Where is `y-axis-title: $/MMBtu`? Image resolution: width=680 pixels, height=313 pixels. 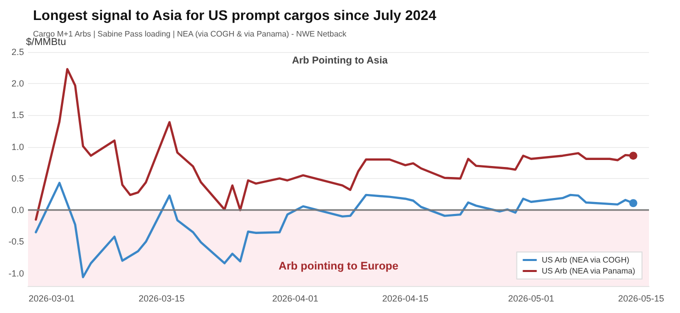
y-axis-title: $/MMBtu is located at coordinates (46, 42).